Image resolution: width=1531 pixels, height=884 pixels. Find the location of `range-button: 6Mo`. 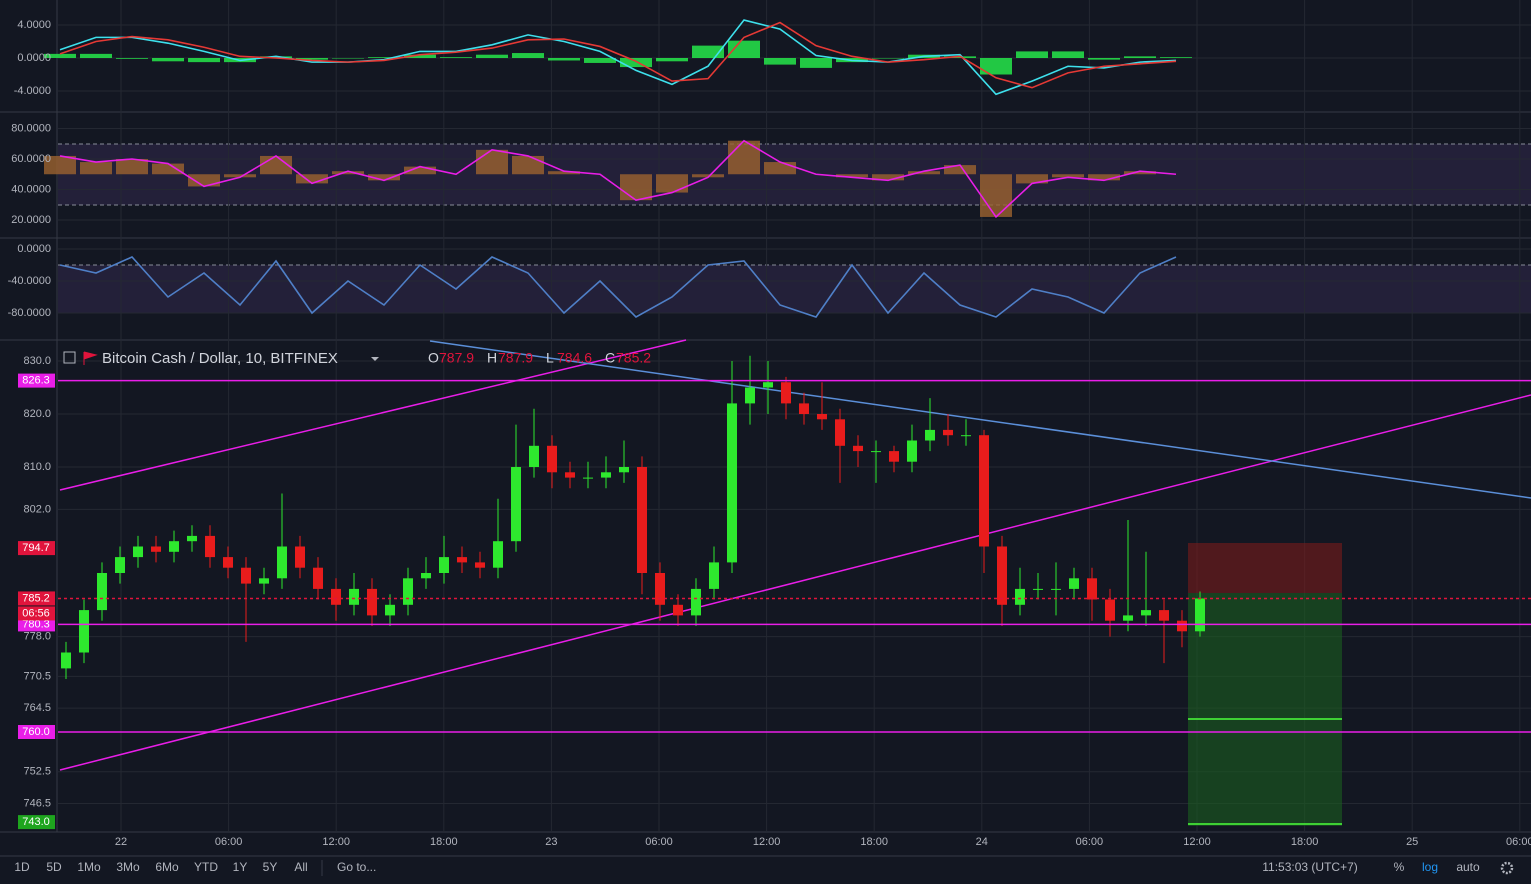

range-button: 6Mo is located at coordinates (167, 867).